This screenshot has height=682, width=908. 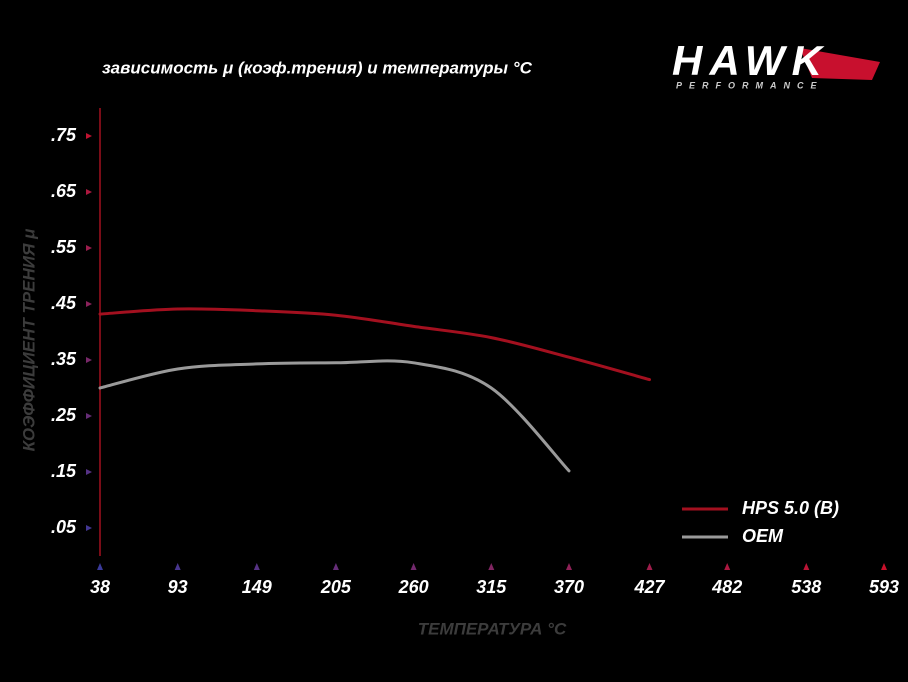 I want to click on y-tick-label: .25, so click(x=64, y=415).